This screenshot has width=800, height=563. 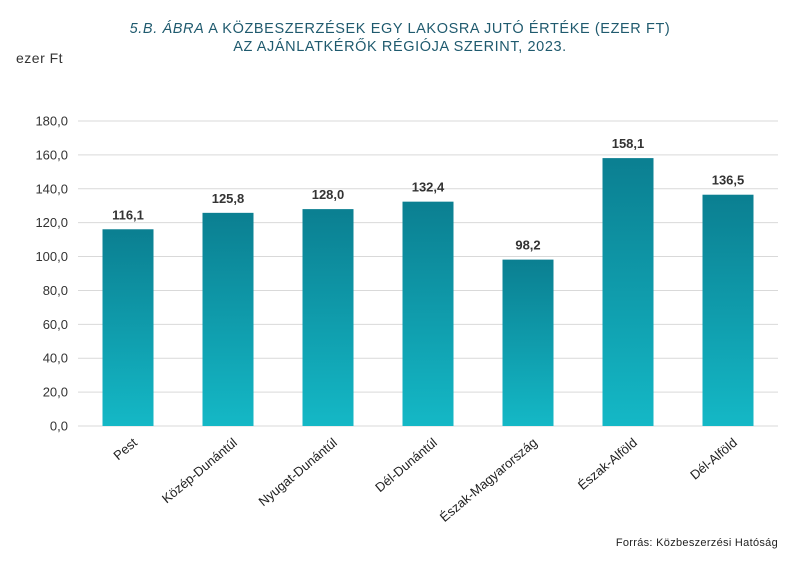 I want to click on y-tick-label: 120,0, so click(x=51, y=222).